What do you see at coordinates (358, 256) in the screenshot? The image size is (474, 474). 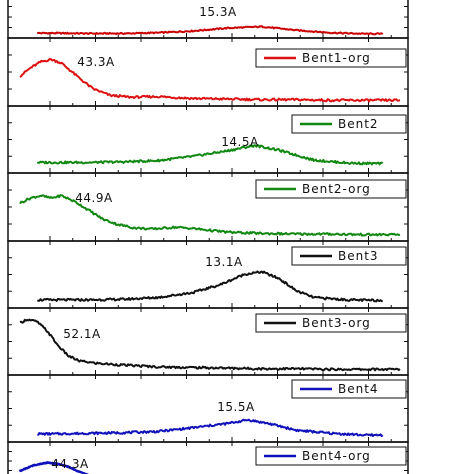 I see `legend-label: Bent3` at bounding box center [358, 256].